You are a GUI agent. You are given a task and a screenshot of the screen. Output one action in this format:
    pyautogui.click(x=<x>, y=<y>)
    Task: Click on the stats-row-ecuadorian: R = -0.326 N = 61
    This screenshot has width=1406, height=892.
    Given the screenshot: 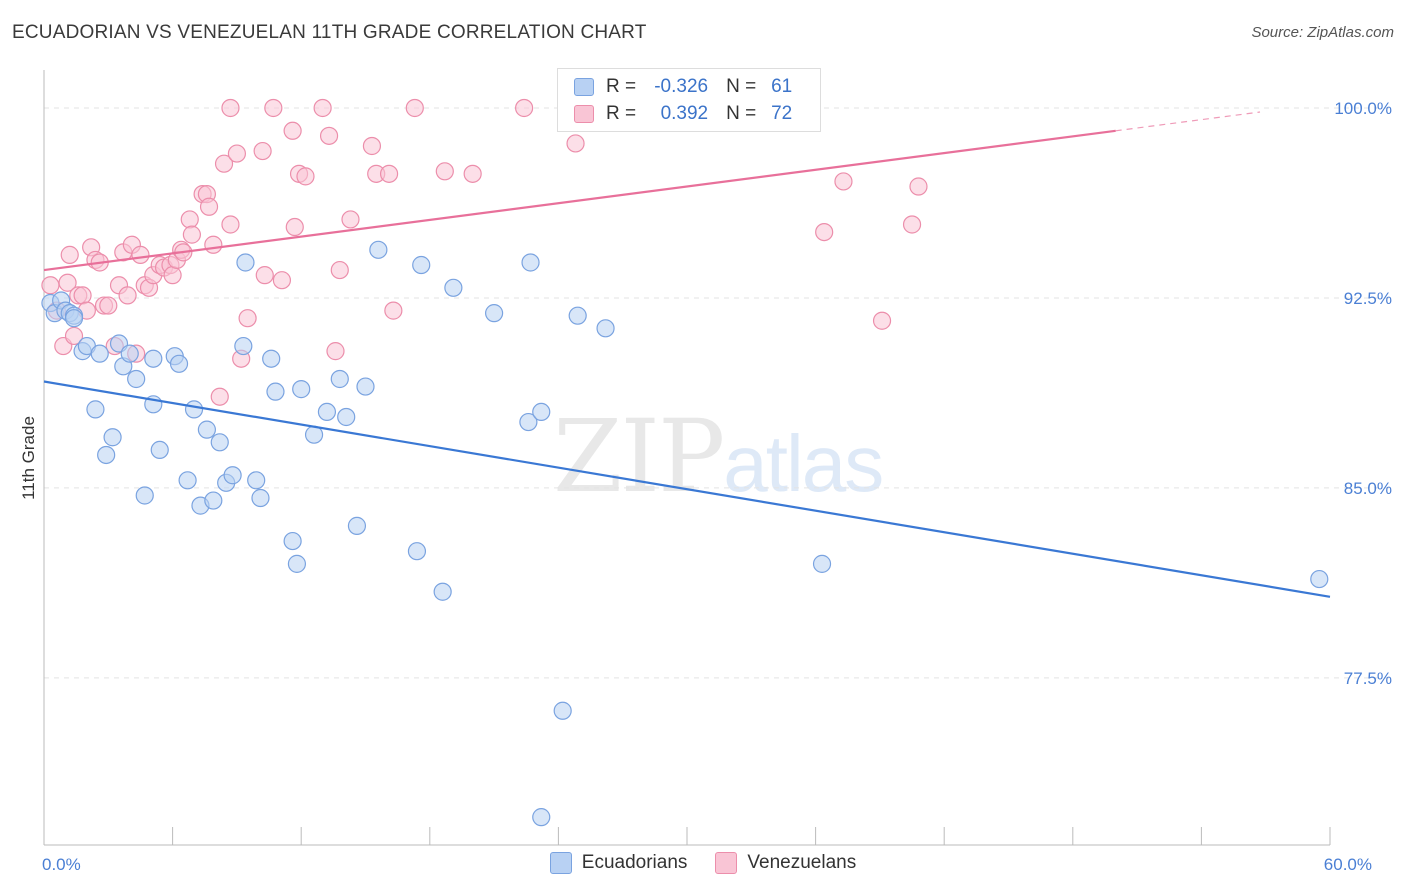 What is the action you would take?
    pyautogui.click(x=683, y=87)
    